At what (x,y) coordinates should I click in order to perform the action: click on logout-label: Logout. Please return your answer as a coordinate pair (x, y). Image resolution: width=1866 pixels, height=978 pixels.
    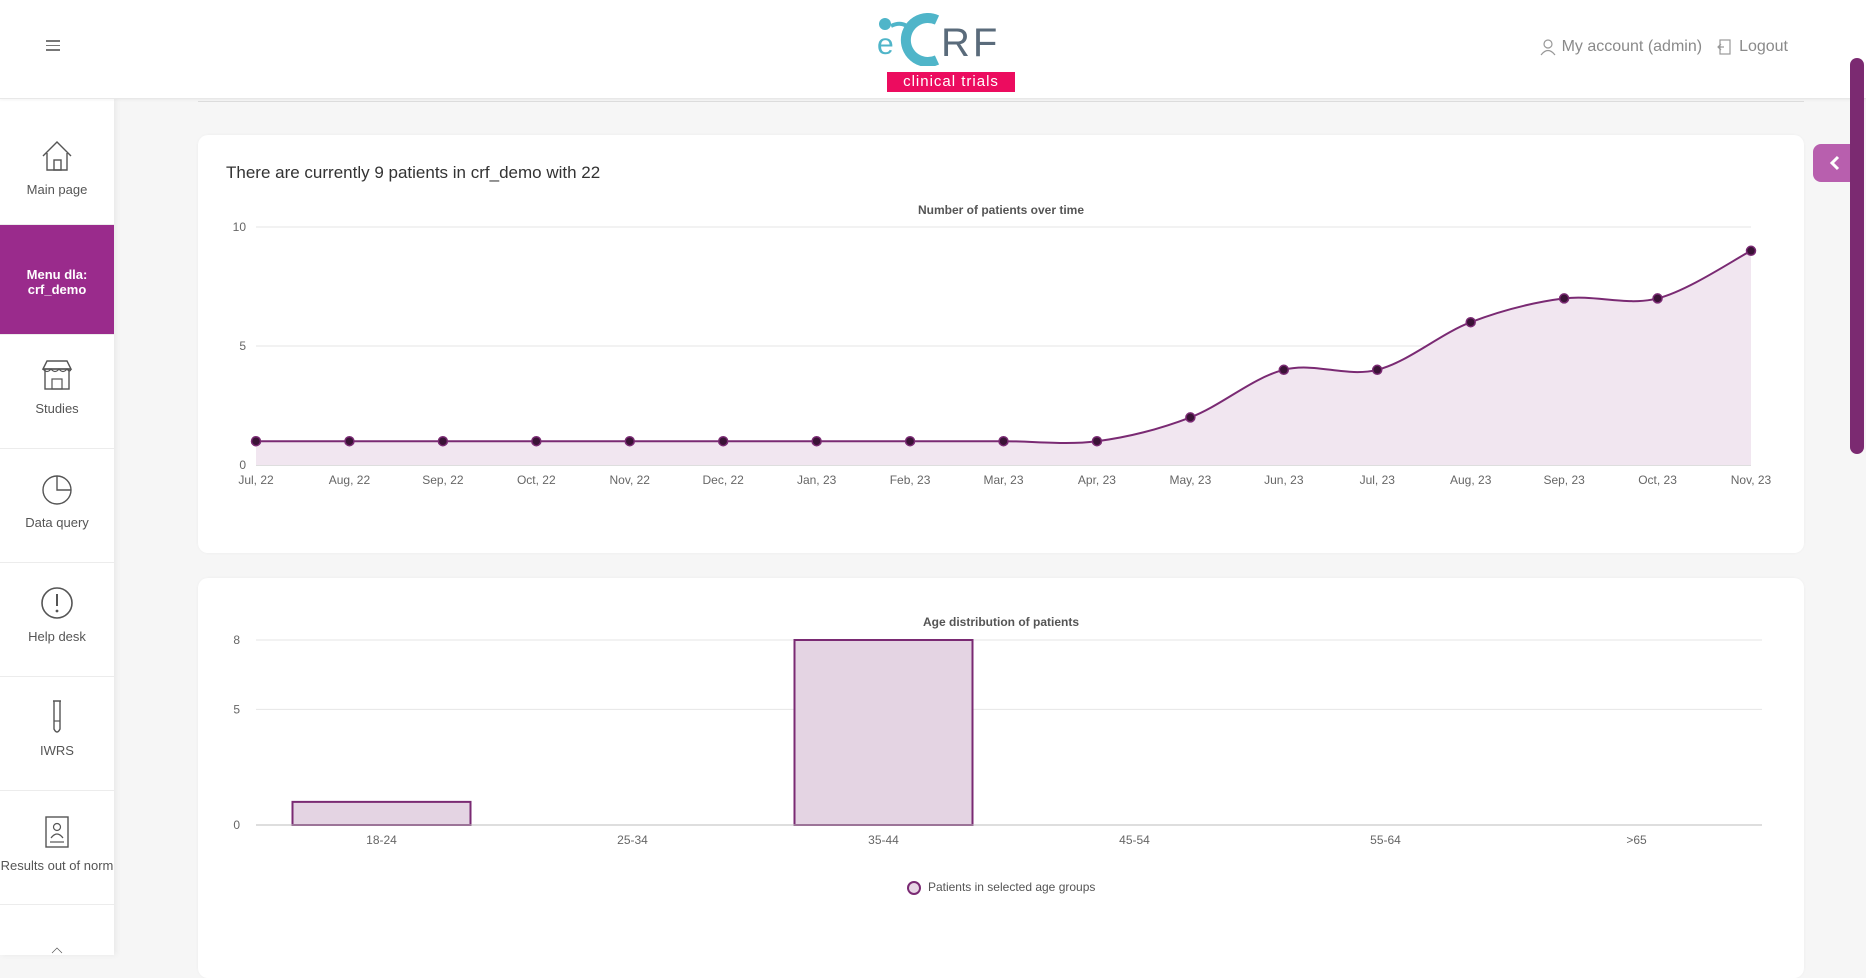
    Looking at the image, I should click on (1763, 46).